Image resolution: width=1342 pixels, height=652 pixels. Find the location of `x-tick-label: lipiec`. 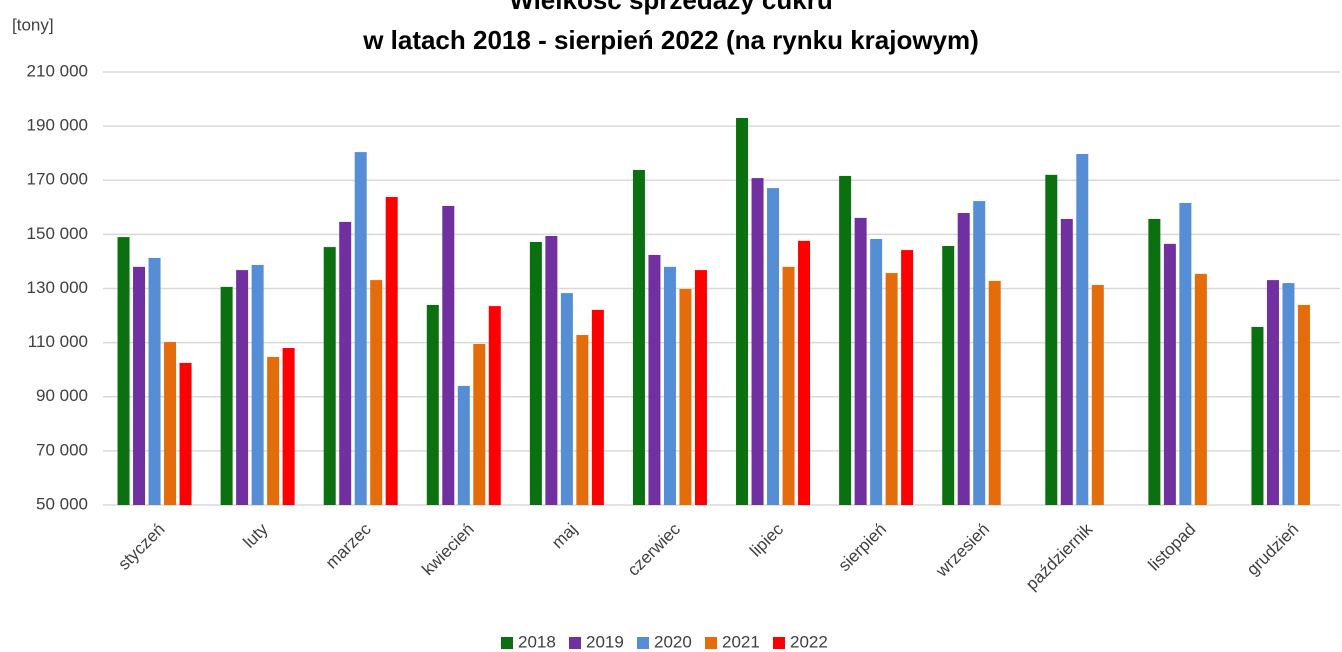

x-tick-label: lipiec is located at coordinates (766, 539).